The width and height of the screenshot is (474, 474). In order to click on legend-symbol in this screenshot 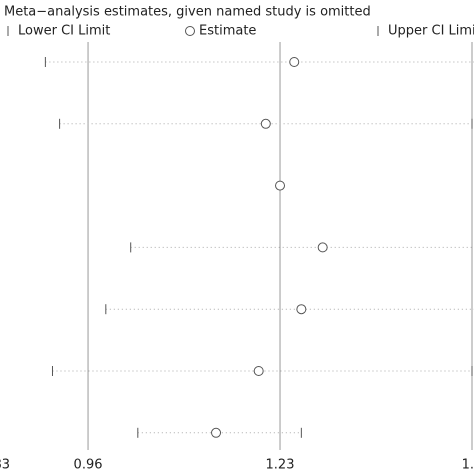, I will do `click(190, 31)`.